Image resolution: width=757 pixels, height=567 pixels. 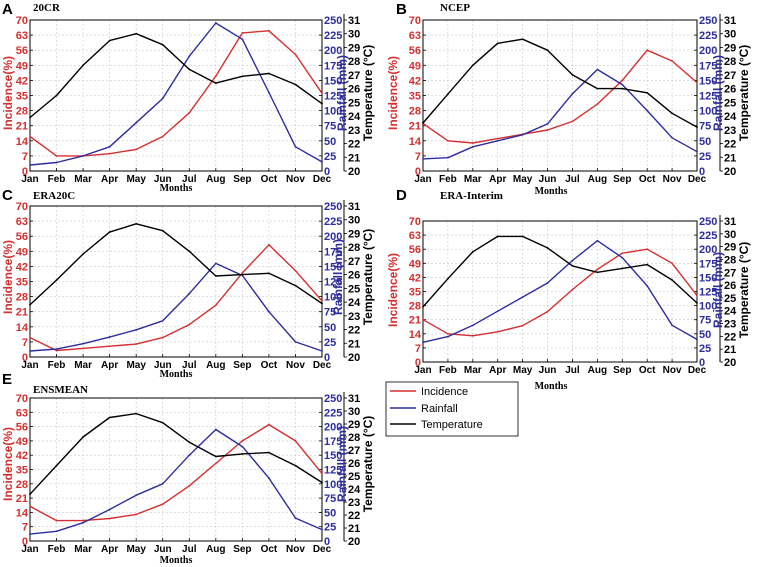 What do you see at coordinates (422, 179) in the screenshot?
I see `tick-label-month-b: Jan` at bounding box center [422, 179].